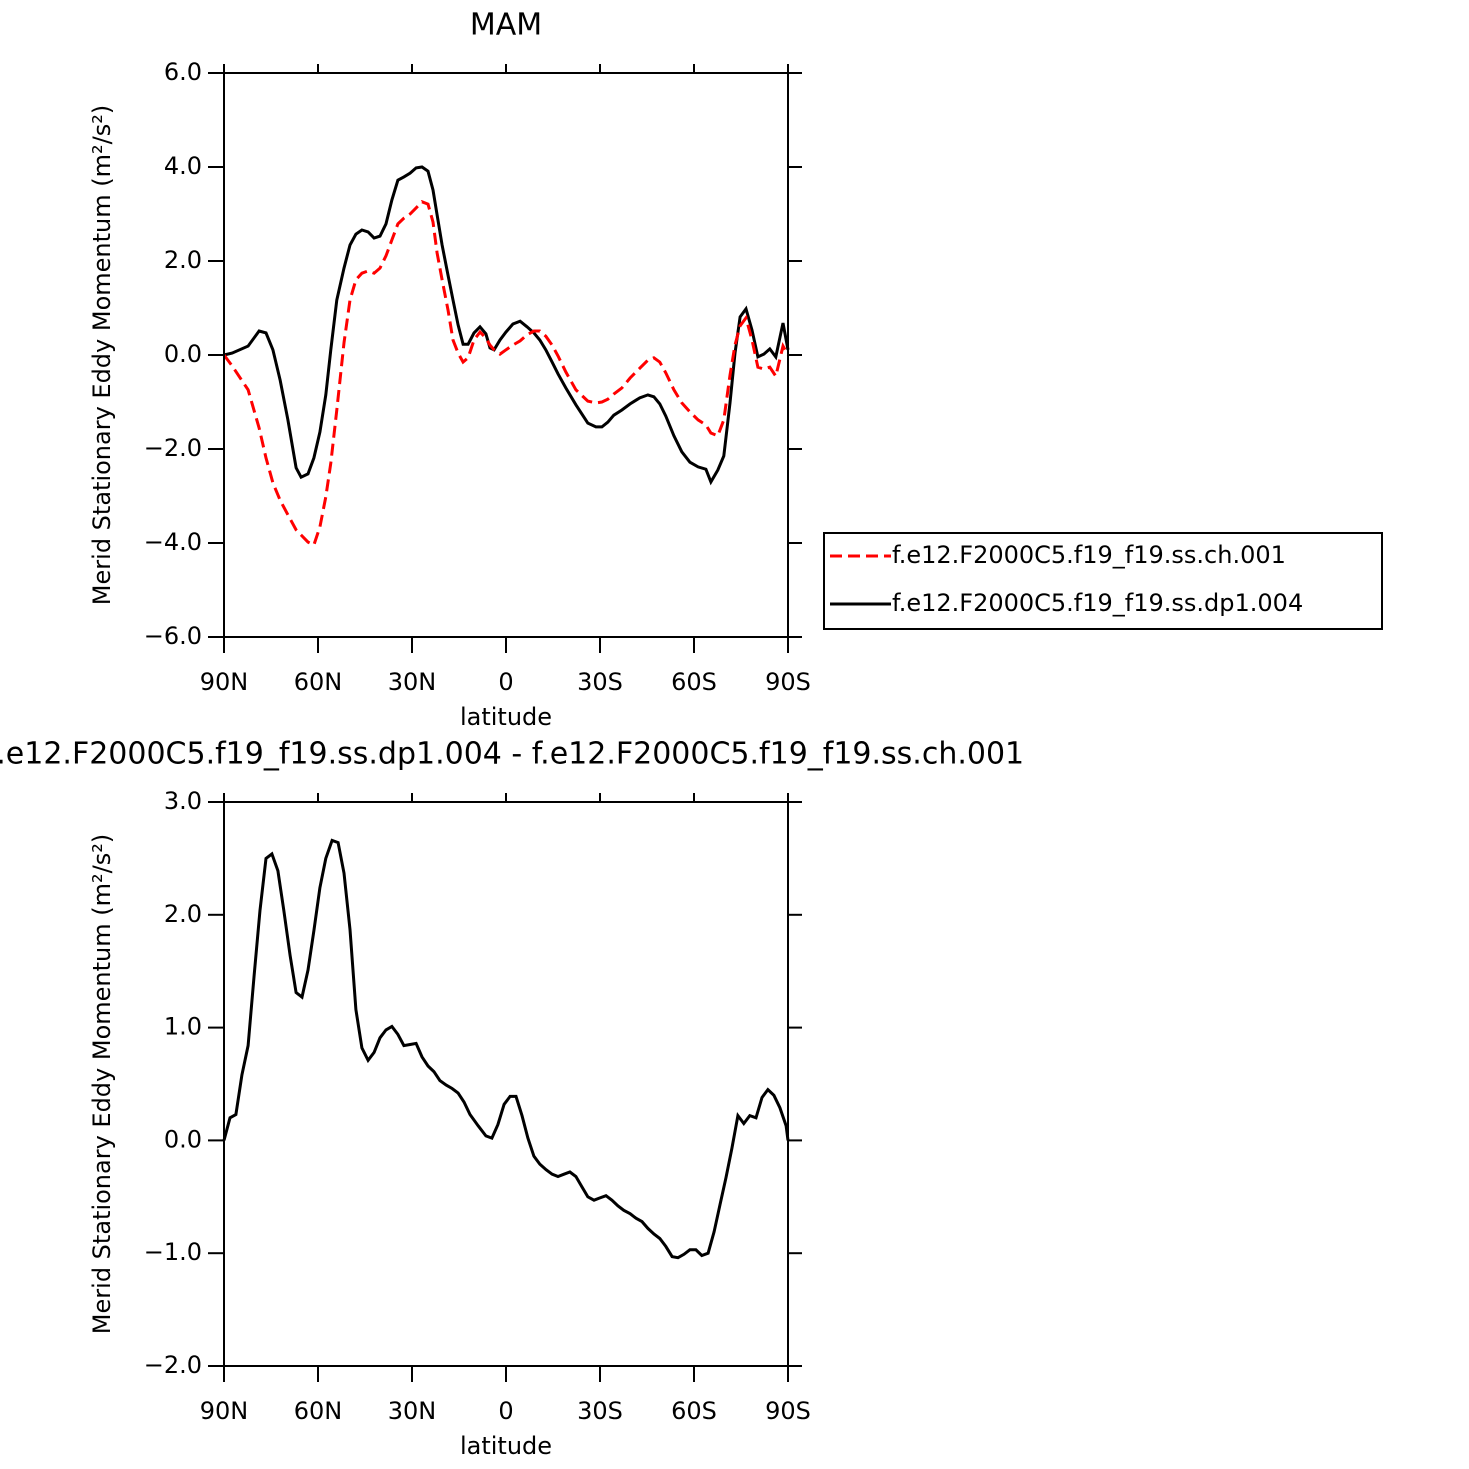  What do you see at coordinates (1103, 581) in the screenshot?
I see `legend-box` at bounding box center [1103, 581].